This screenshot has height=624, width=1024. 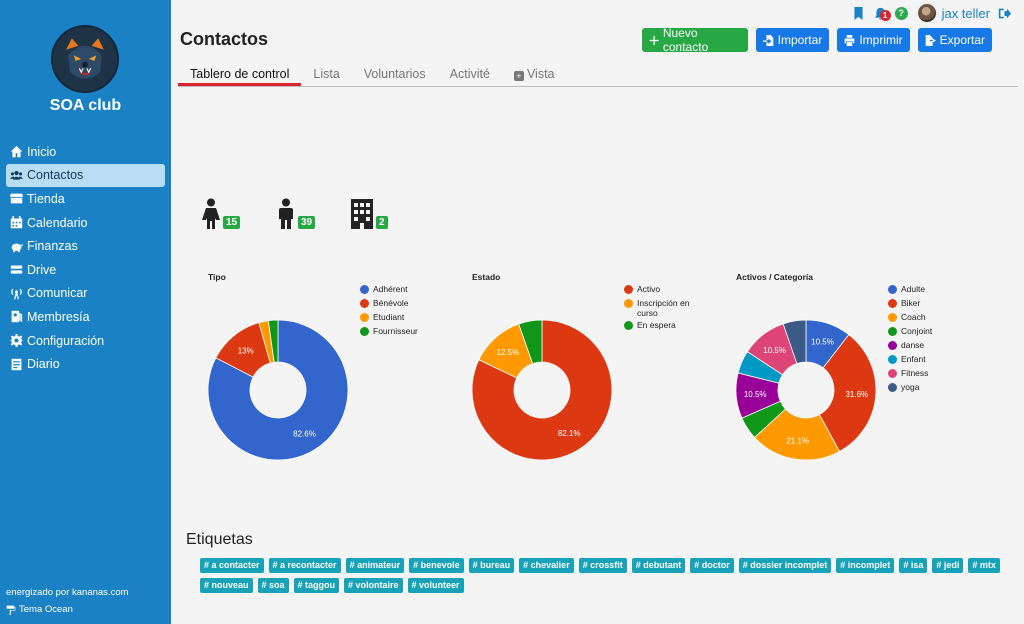 I want to click on tag-chip: # mtx, so click(x=984, y=565).